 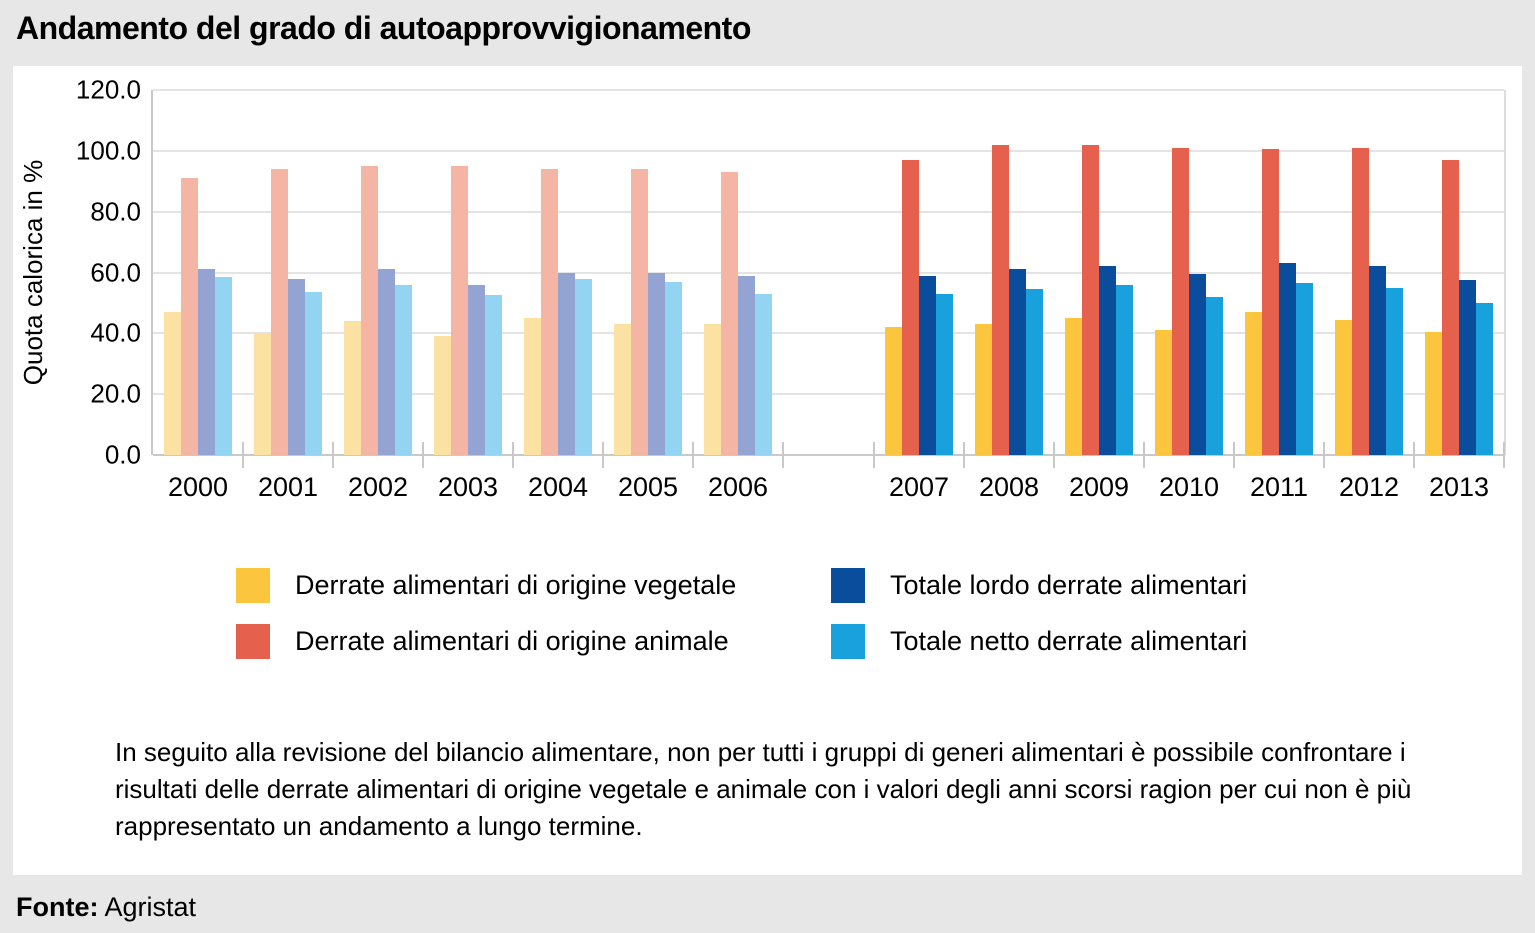 I want to click on panel-gap, so click(x=829, y=279).